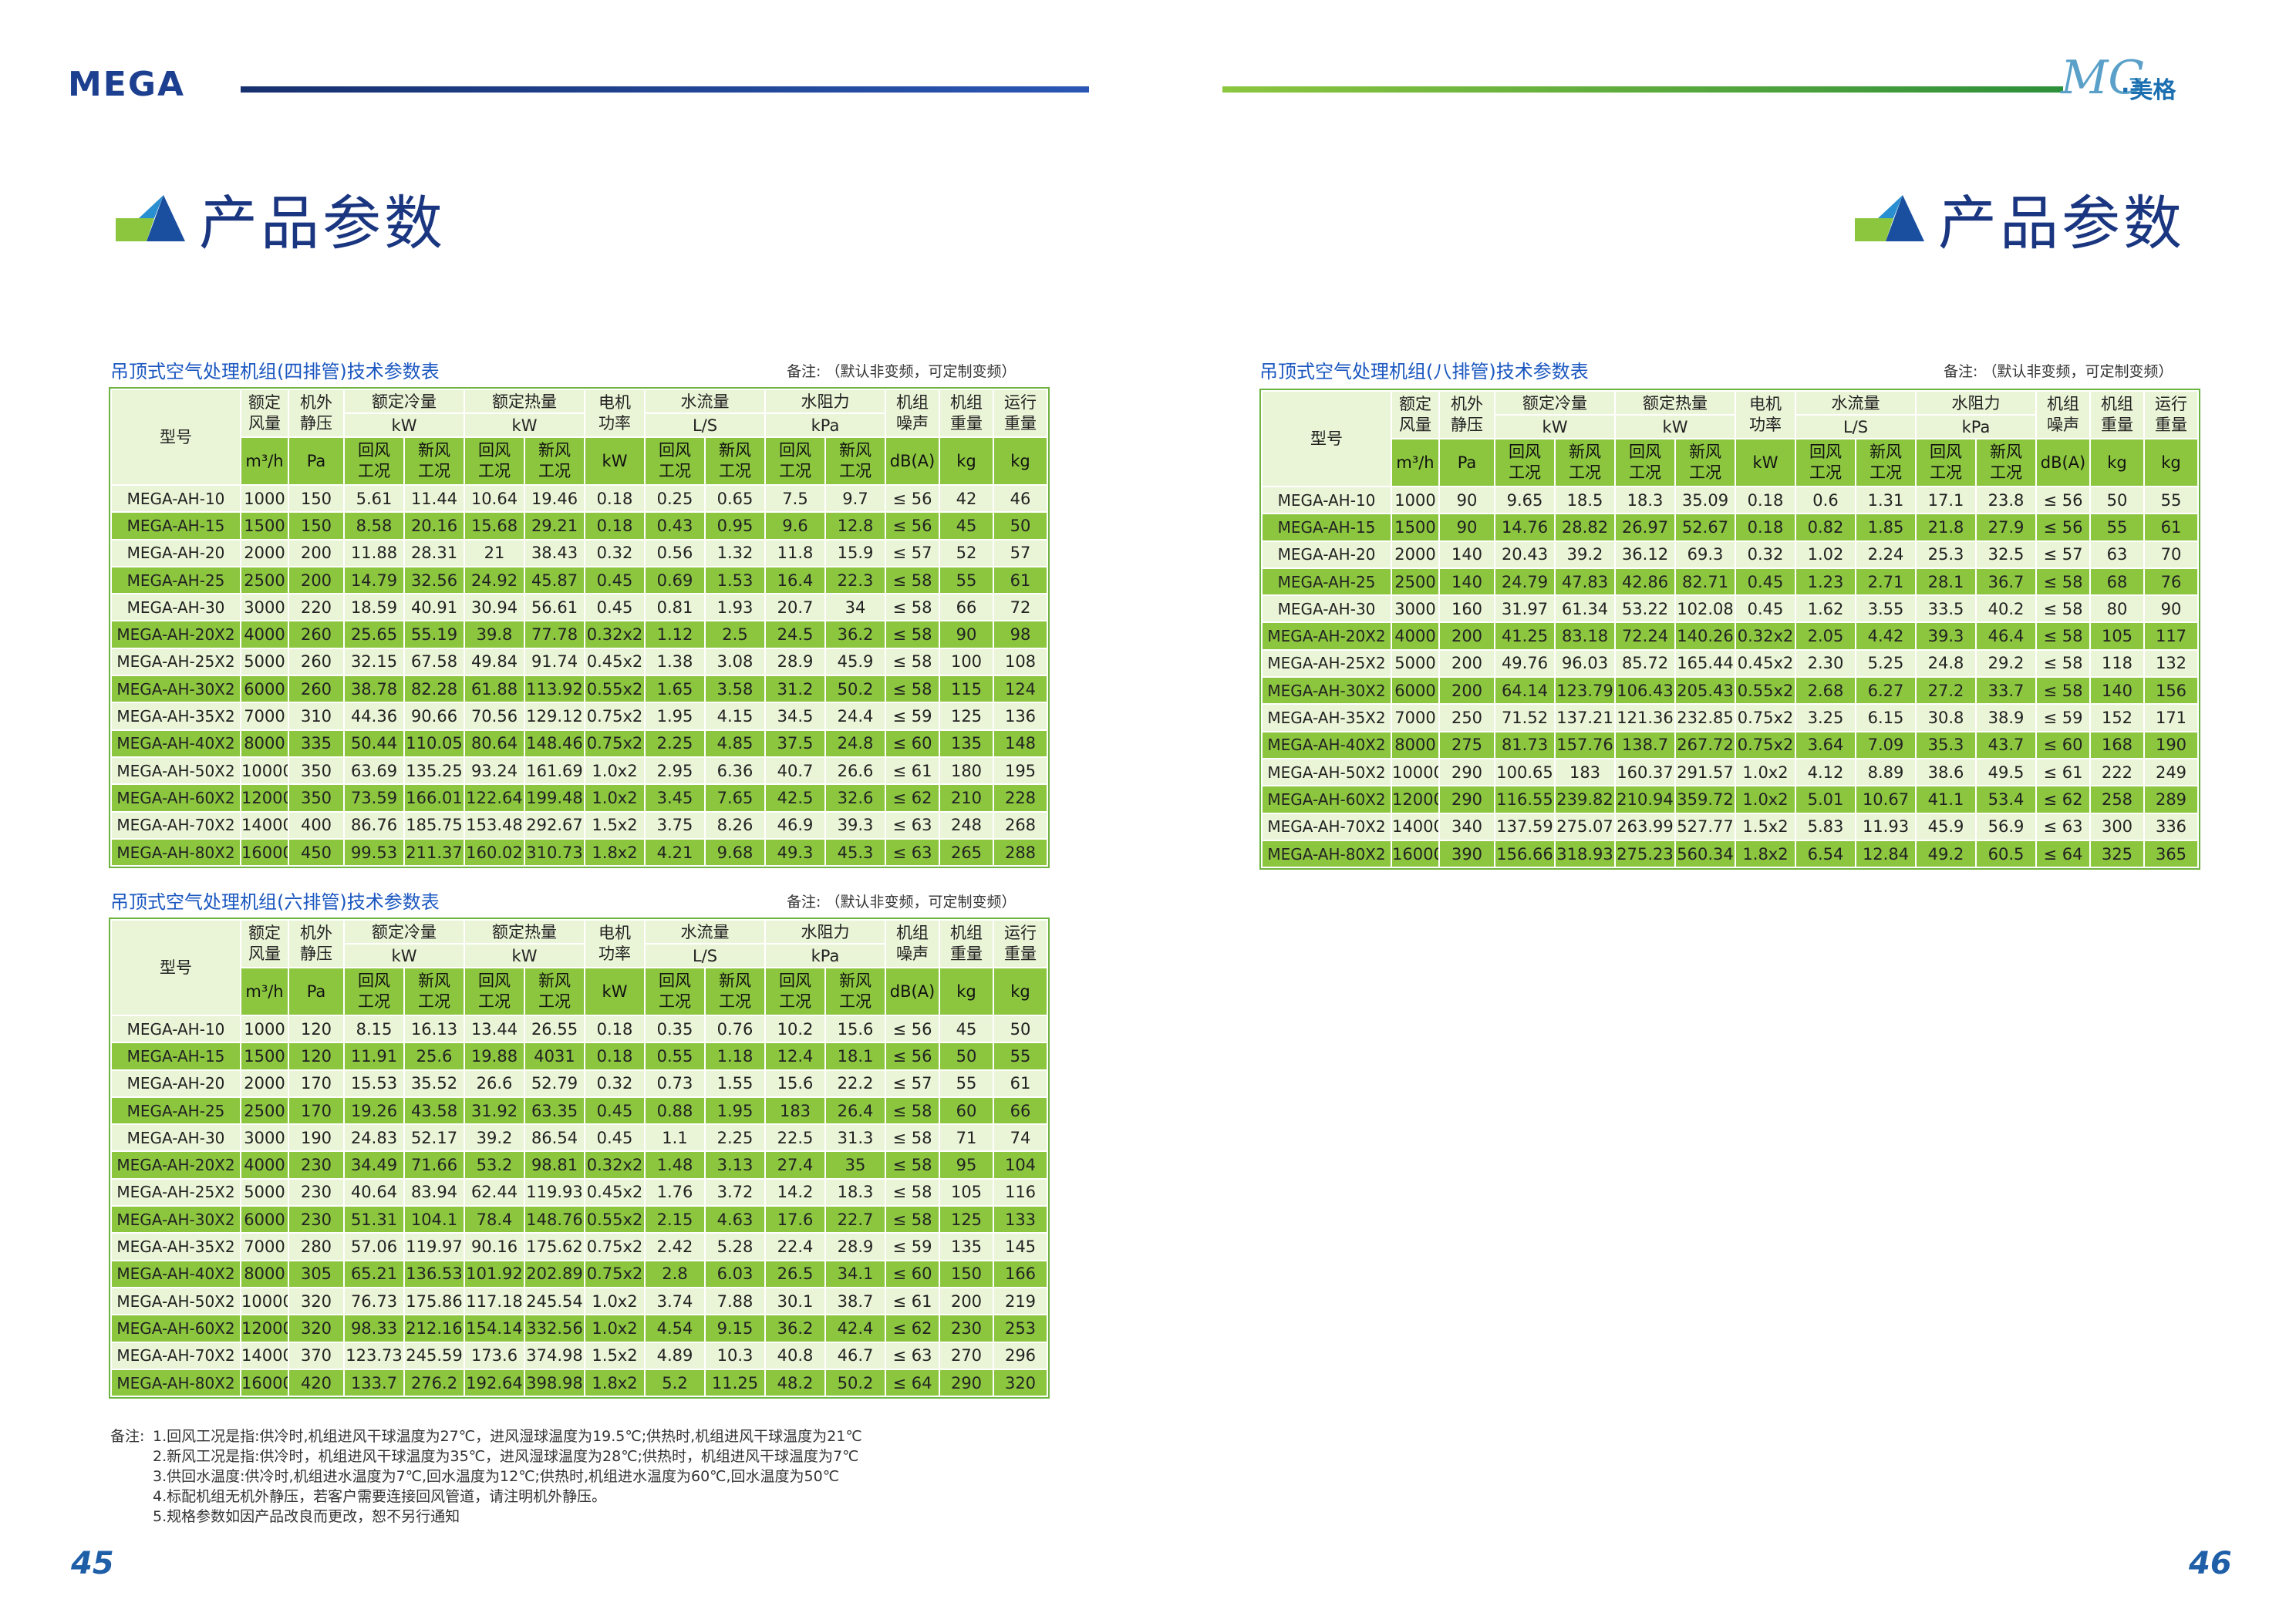  Describe the element at coordinates (554, 553) in the screenshot. I see `table-cell: 38.43` at that location.